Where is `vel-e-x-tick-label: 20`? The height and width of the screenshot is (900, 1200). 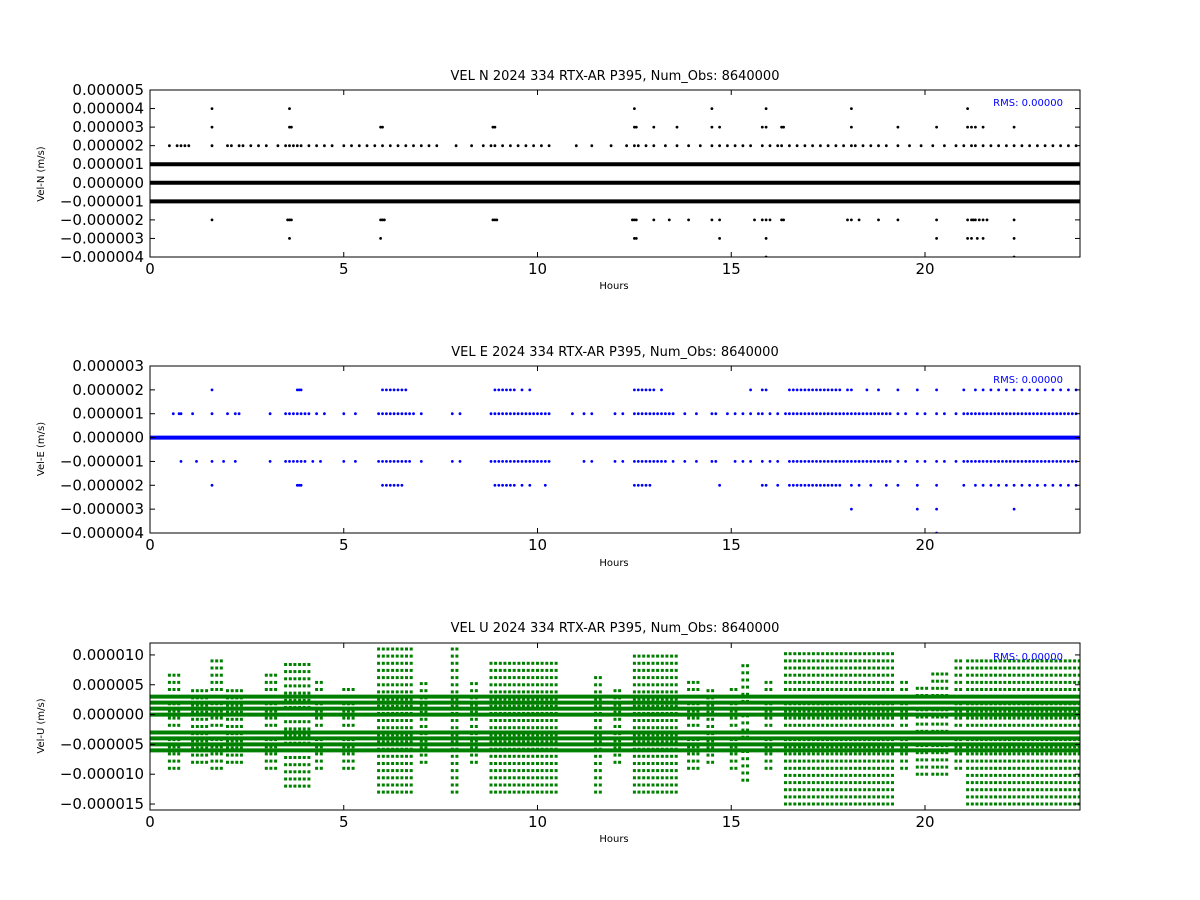
vel-e-x-tick-label: 20 is located at coordinates (924, 545).